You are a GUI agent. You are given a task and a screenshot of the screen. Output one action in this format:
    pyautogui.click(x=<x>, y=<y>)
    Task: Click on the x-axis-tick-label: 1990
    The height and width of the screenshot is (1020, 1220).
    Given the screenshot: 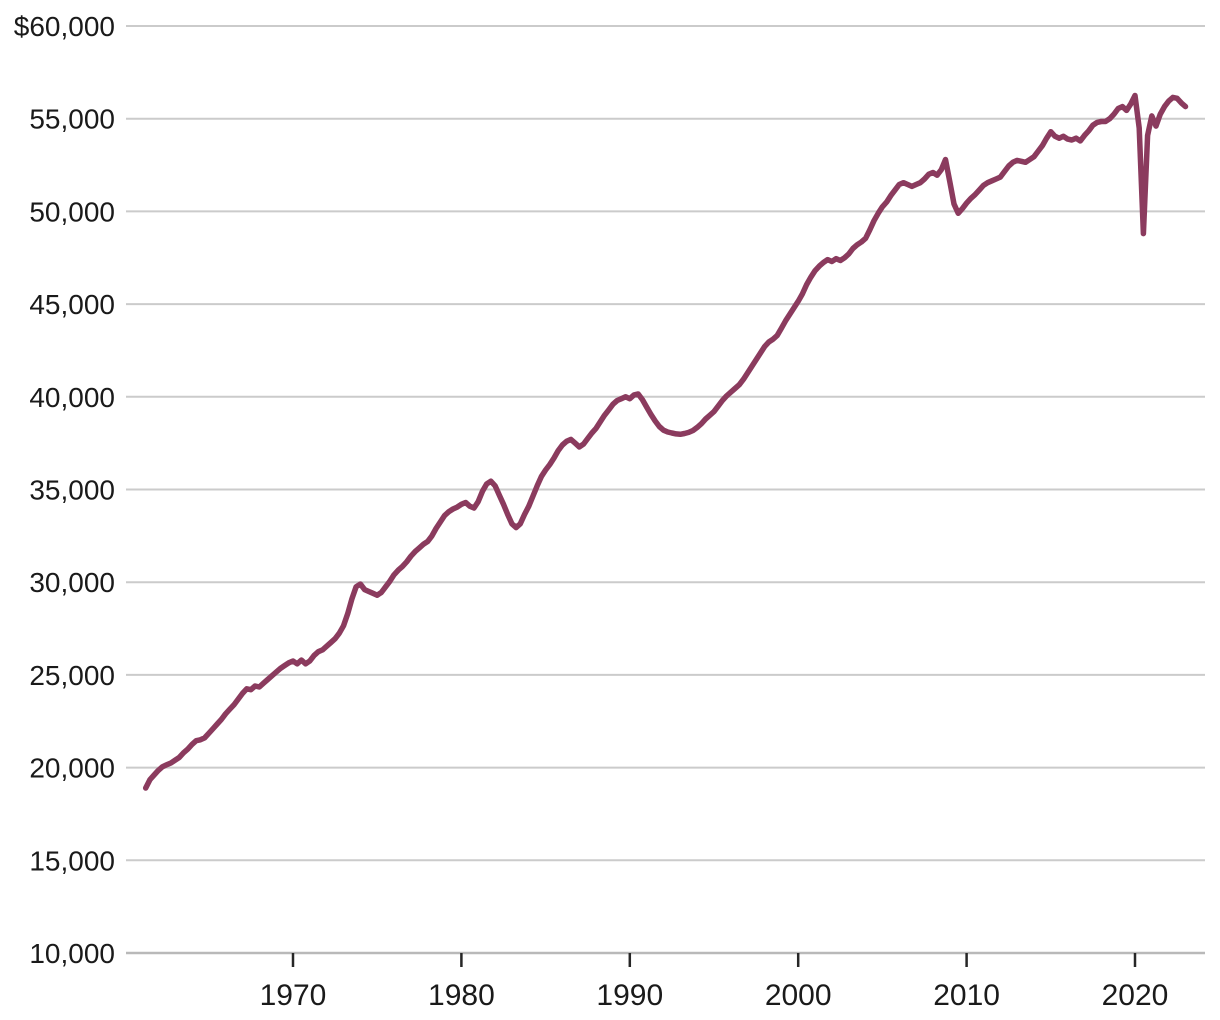 What is the action you would take?
    pyautogui.click(x=629, y=995)
    